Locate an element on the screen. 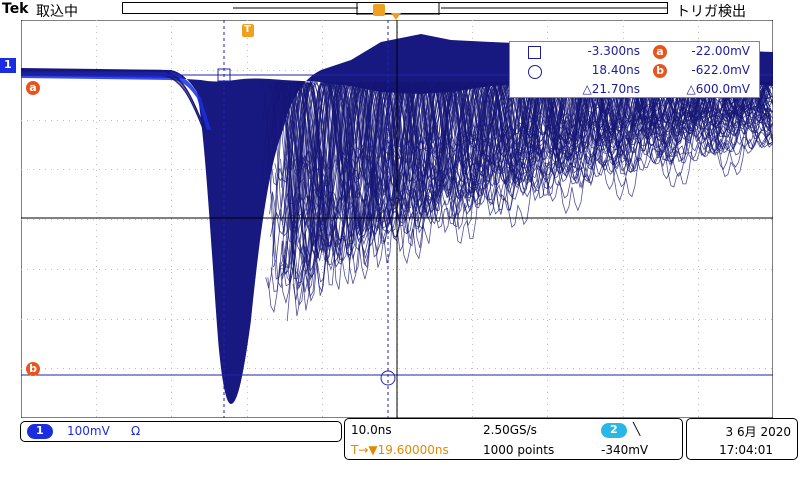  trigger-position-marker: T is located at coordinates (248, 30).